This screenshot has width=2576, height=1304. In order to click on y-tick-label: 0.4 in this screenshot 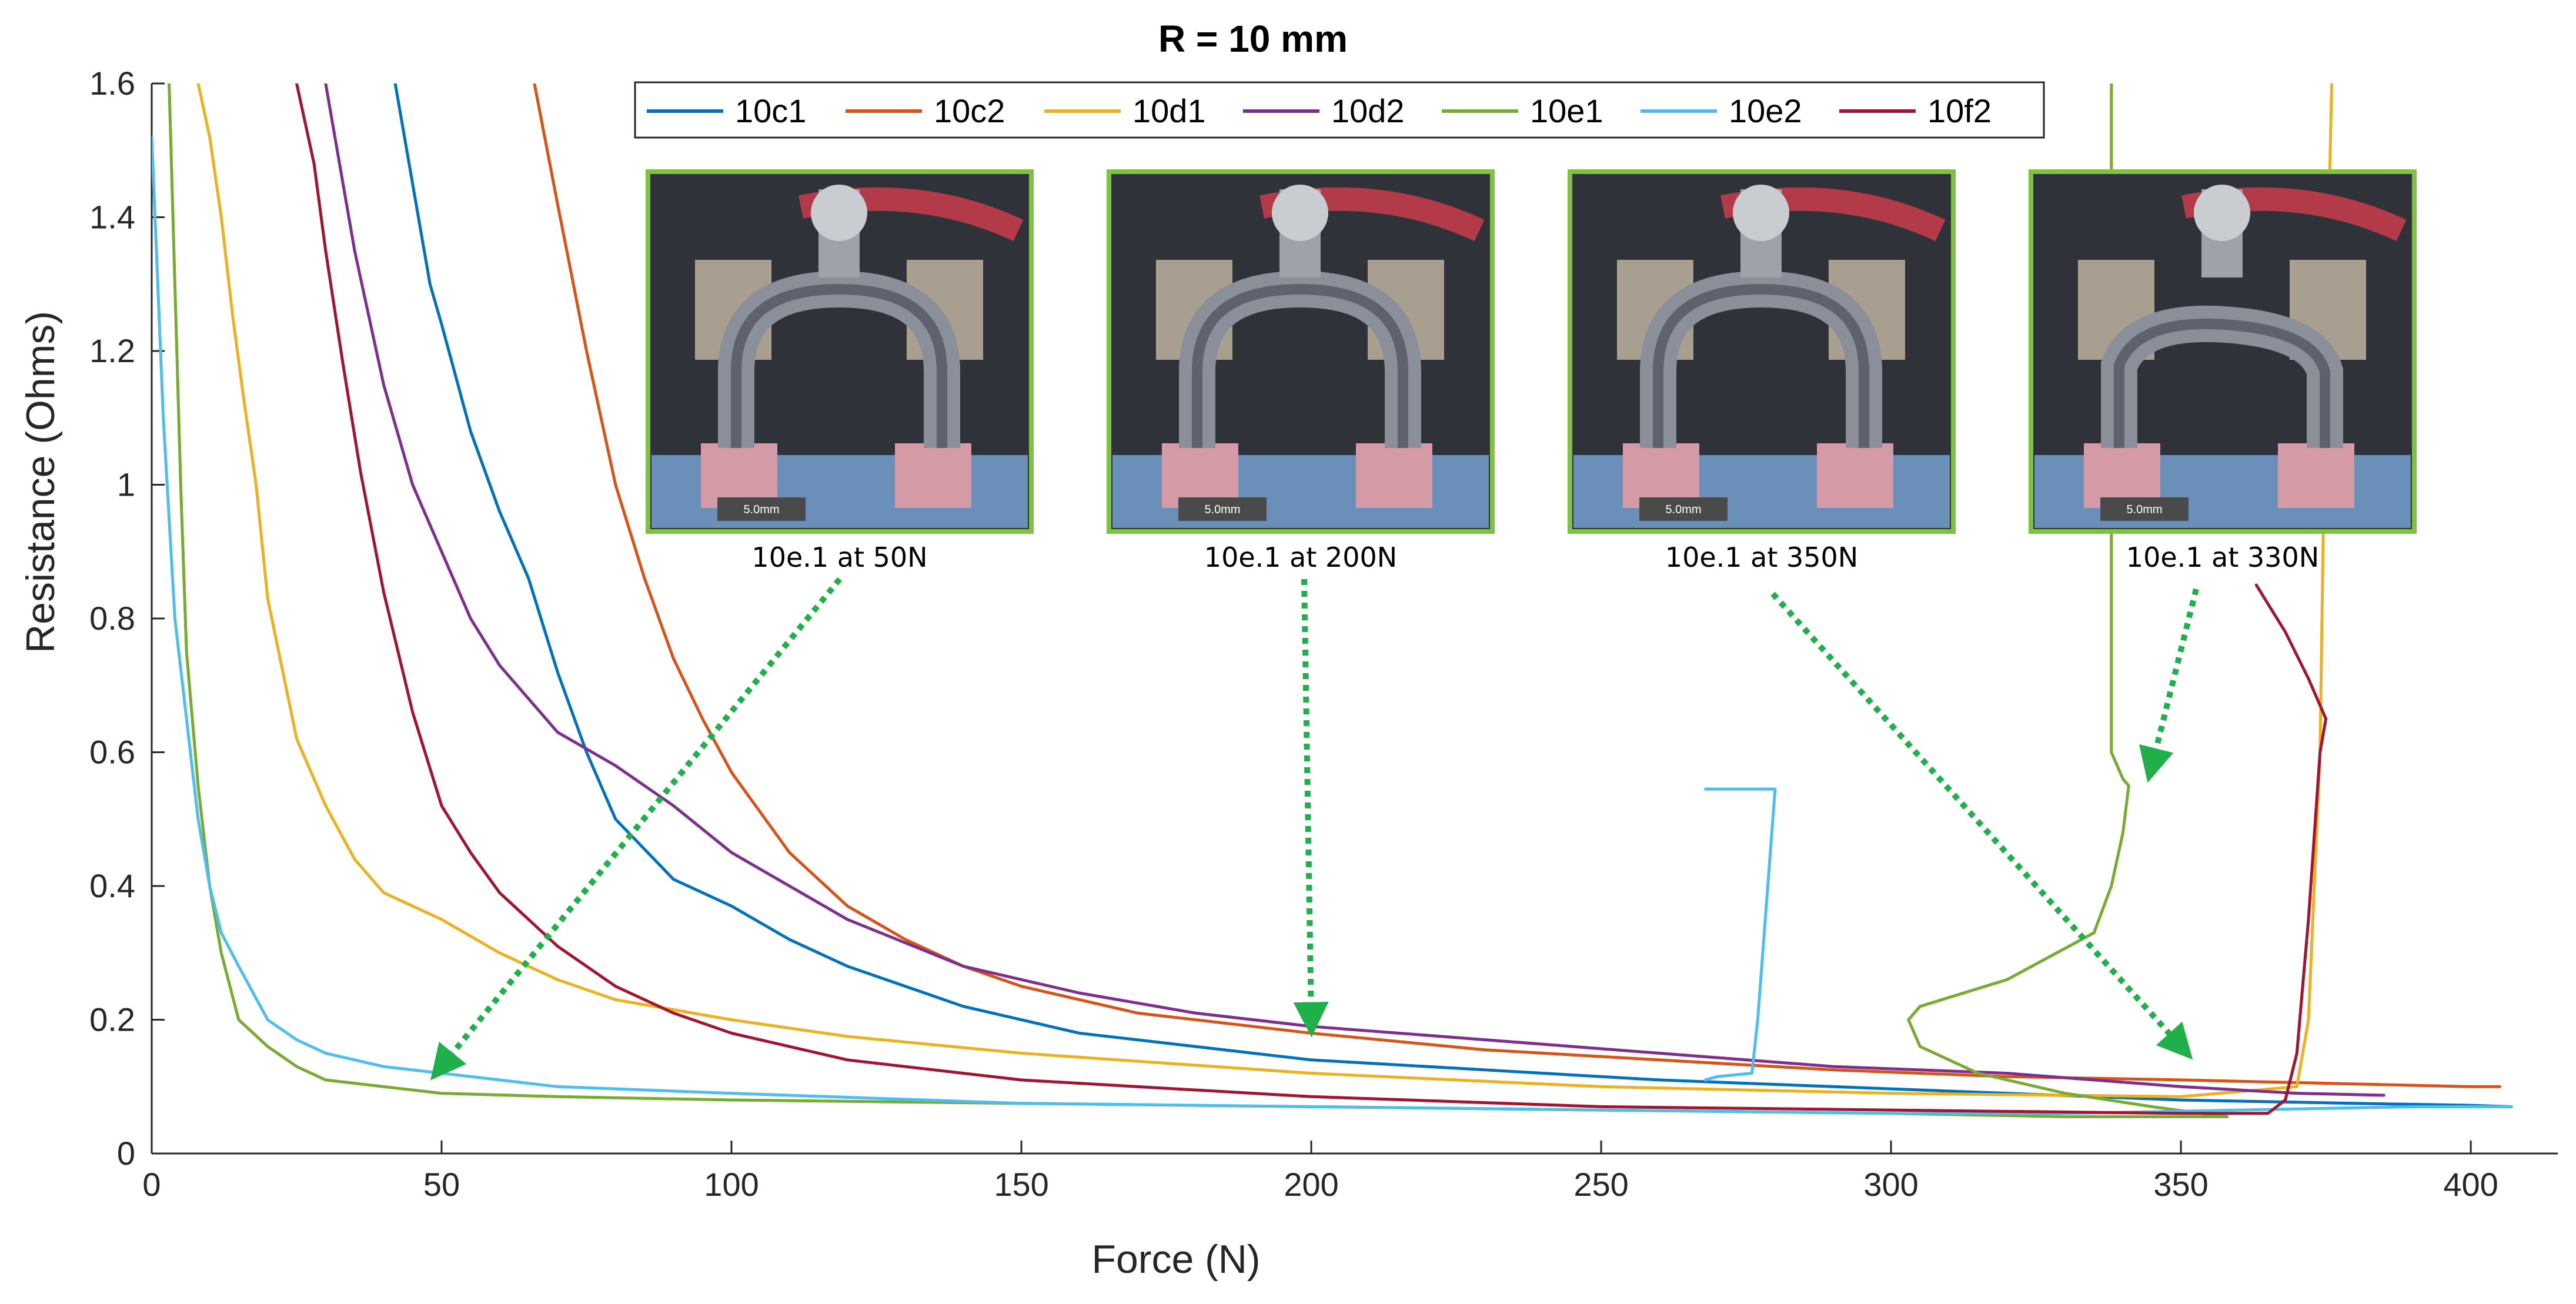, I will do `click(112, 886)`.